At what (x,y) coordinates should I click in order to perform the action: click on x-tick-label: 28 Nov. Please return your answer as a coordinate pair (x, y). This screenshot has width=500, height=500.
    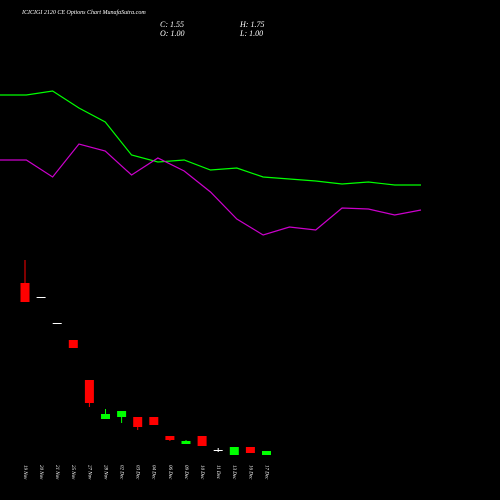
    Looking at the image, I should click on (104, 472).